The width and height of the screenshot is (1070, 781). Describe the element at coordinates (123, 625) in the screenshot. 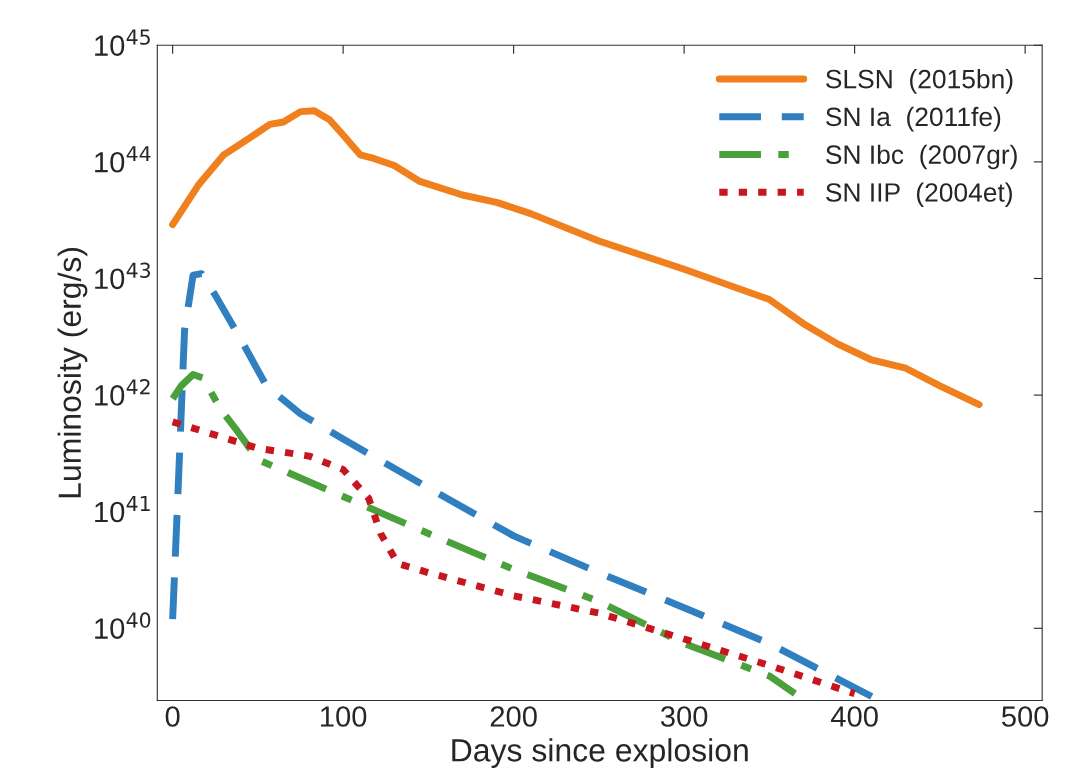

I see `y-tick-label: 10$^{40}$` at that location.